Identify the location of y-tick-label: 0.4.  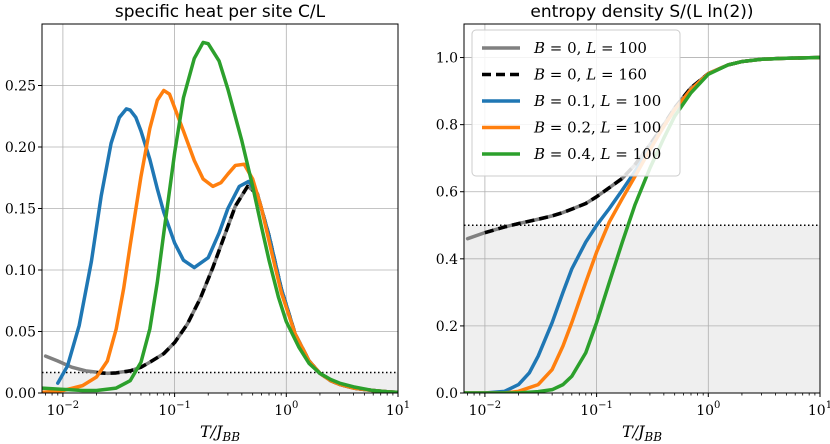
(447, 260).